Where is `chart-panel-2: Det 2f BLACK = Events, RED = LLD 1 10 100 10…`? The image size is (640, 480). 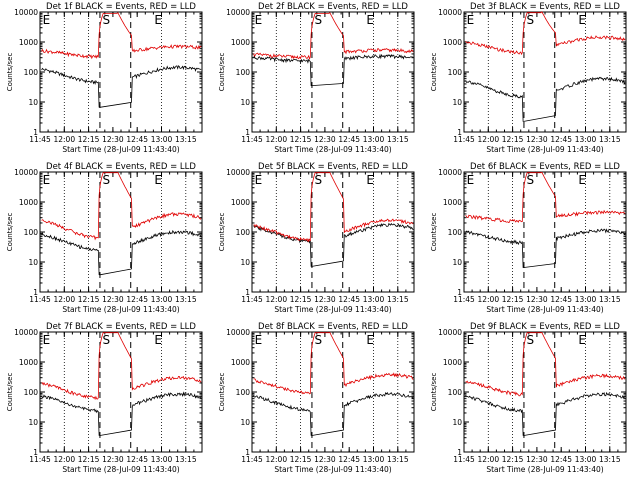
chart-panel-2: Det 2f BLACK = Events, RED = LLD 1 10 100 10… is located at coordinates (316, 78).